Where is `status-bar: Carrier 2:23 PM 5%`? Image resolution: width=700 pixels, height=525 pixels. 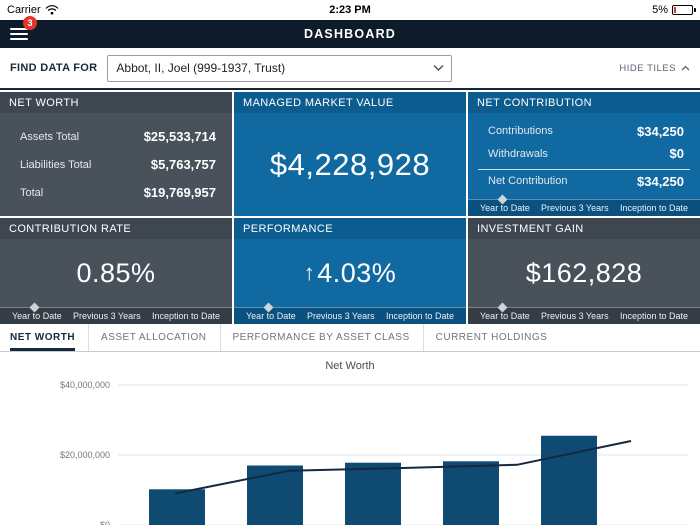
status-bar: Carrier 2:23 PM 5% is located at coordinates (350, 10).